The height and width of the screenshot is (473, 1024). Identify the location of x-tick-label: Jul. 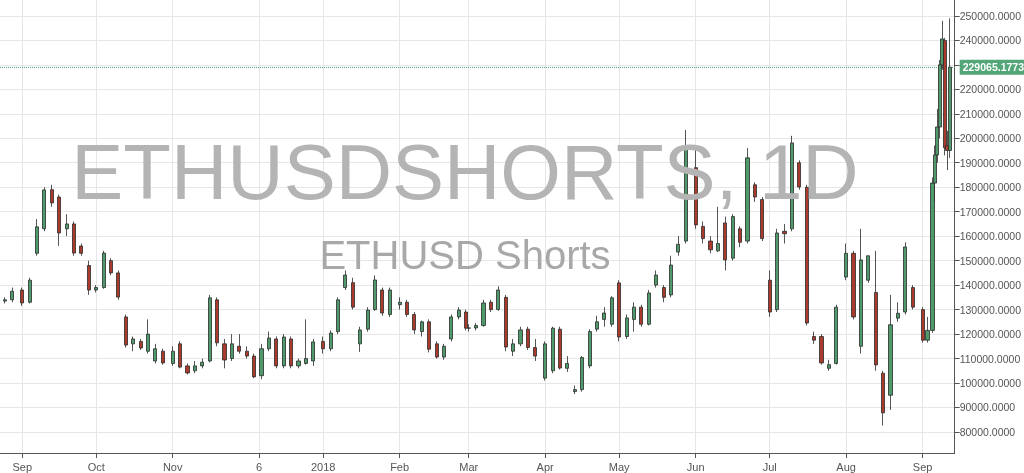
(769, 466).